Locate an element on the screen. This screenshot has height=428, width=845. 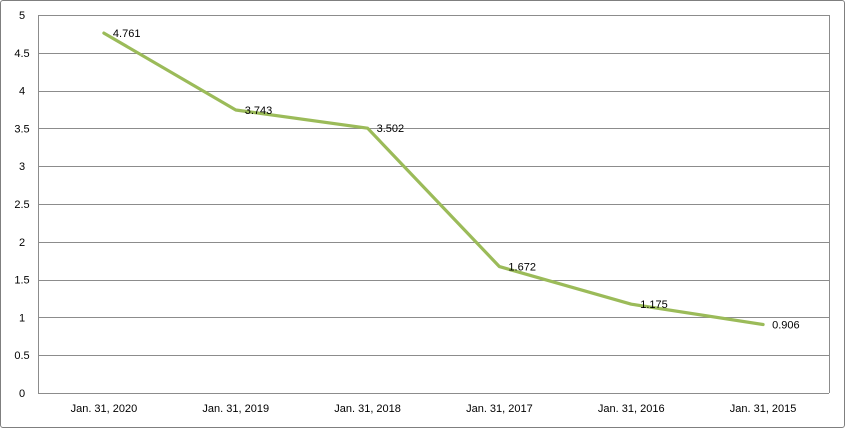
x-axis-category-label: Jan. 31, 2020 is located at coordinates (104, 409).